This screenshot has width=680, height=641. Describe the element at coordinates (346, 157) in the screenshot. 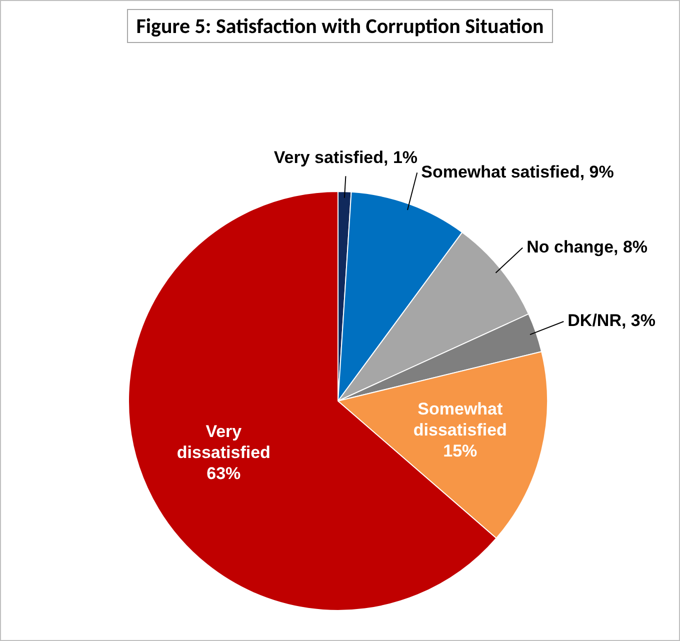

I see `slice-label: Very satisfied, 1%` at that location.